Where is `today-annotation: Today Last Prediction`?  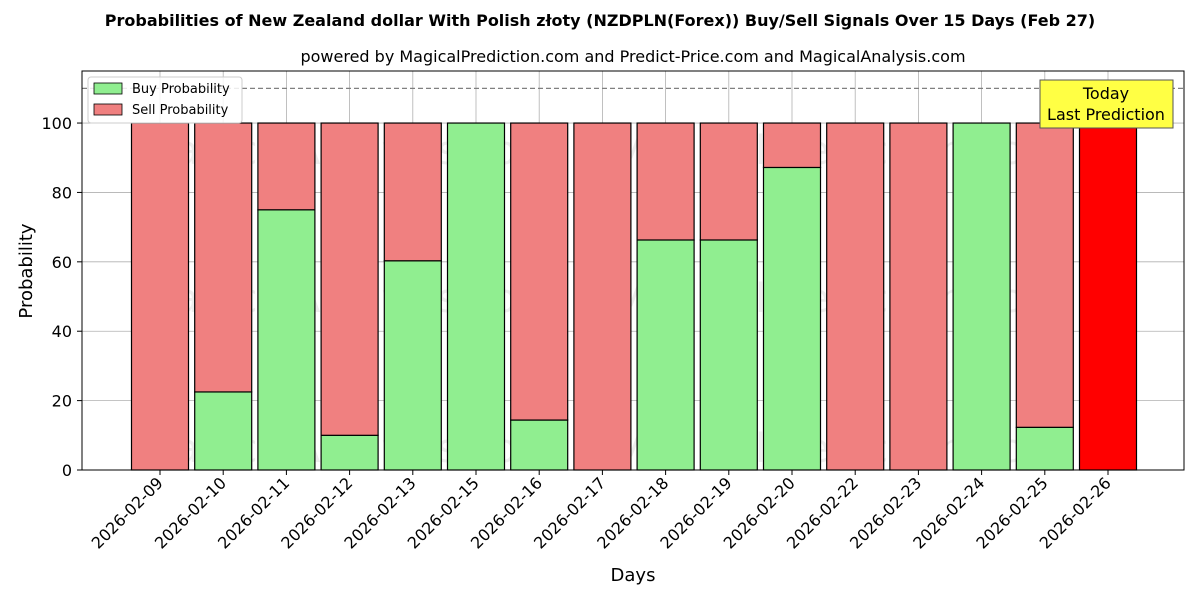
today-annotation: Today Last Prediction is located at coordinates (1106, 104).